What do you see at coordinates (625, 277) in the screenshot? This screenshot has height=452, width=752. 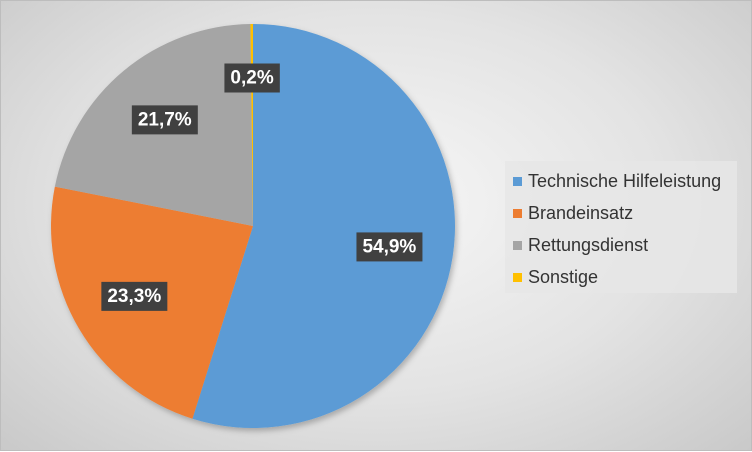 I see `legend-item-sonstige: Sonstige` at bounding box center [625, 277].